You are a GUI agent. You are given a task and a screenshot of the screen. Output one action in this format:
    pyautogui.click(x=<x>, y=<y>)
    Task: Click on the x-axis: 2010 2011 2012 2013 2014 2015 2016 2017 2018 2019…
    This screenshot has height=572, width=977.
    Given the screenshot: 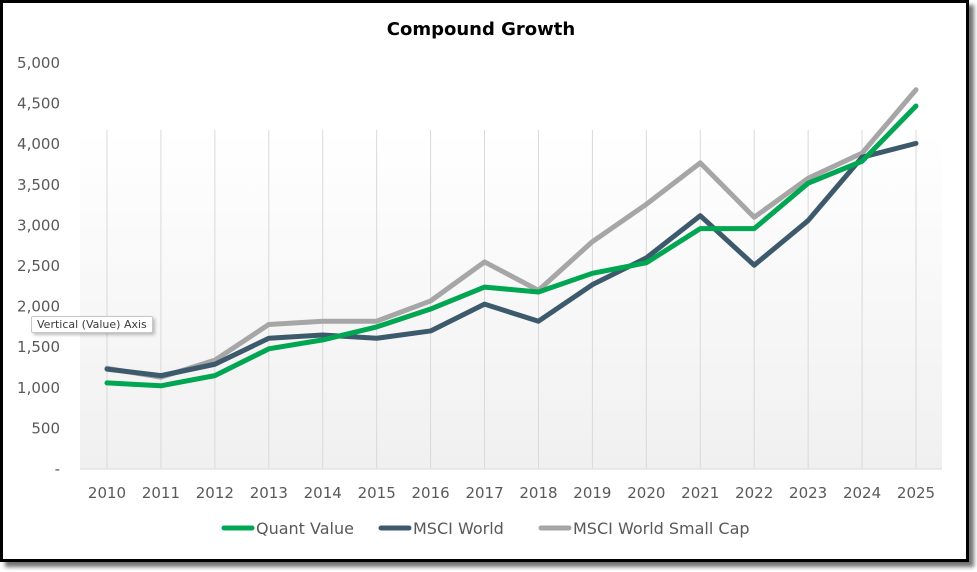 What is the action you would take?
    pyautogui.click(x=511, y=493)
    